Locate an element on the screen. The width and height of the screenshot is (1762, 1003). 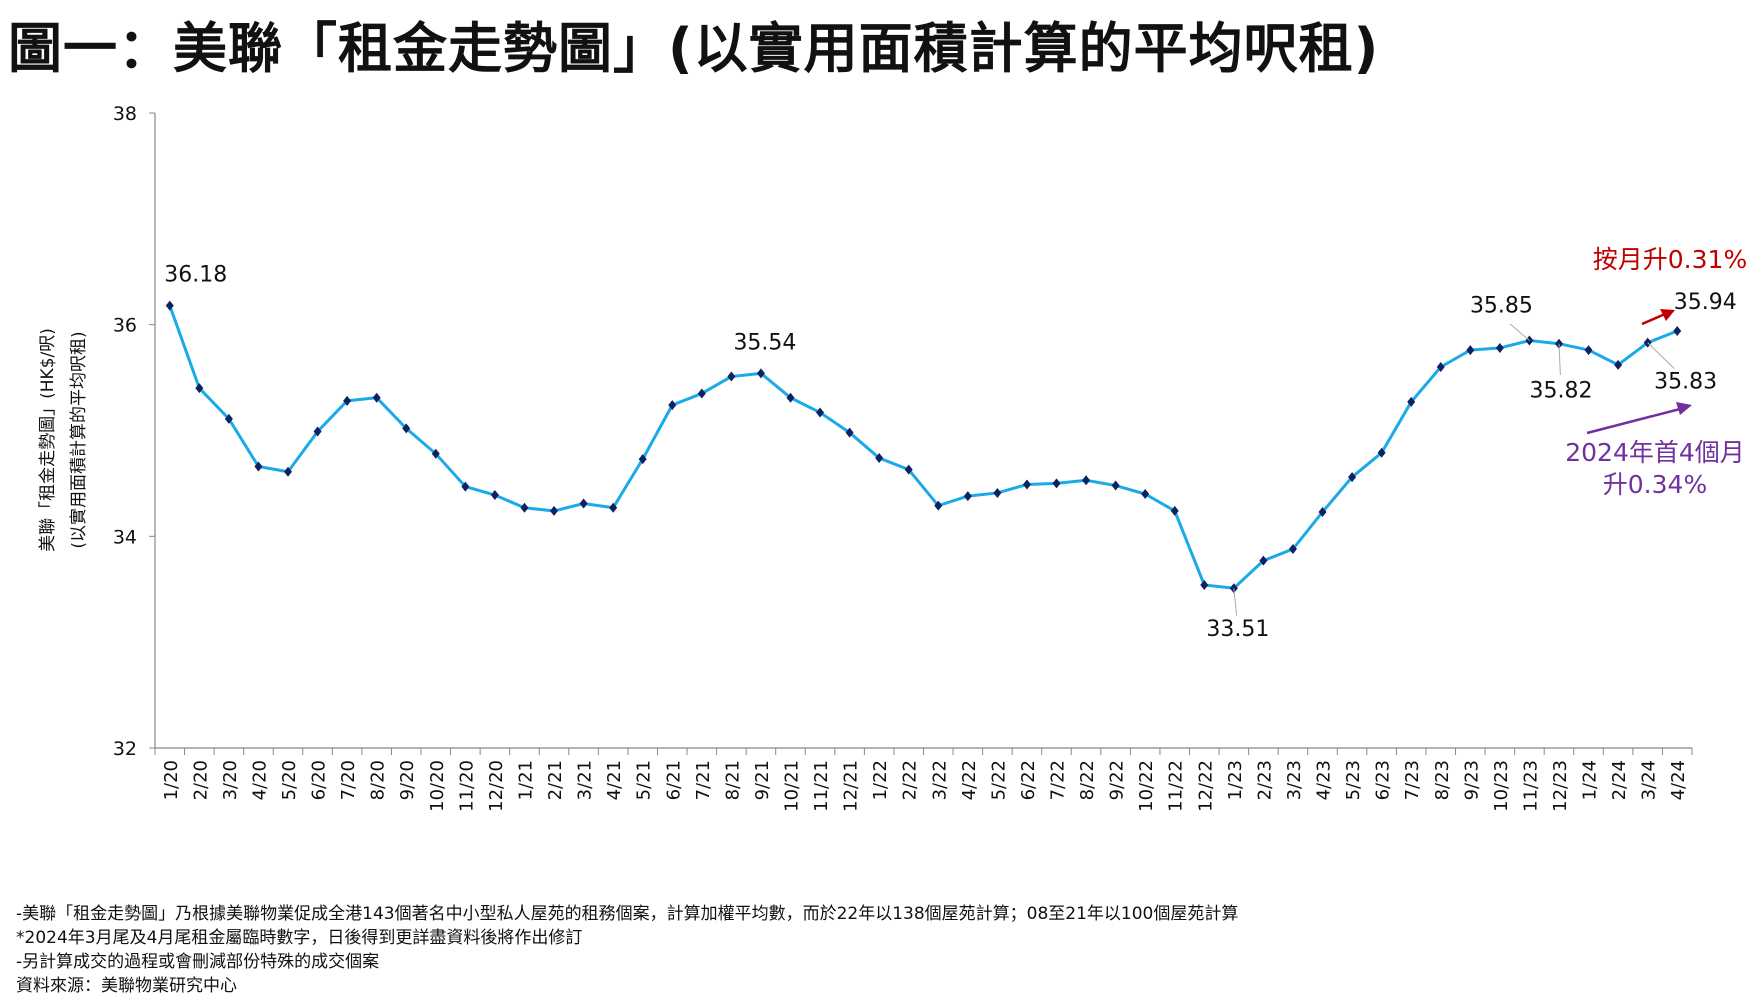
red-arrow-shaft is located at coordinates (1653, 319).